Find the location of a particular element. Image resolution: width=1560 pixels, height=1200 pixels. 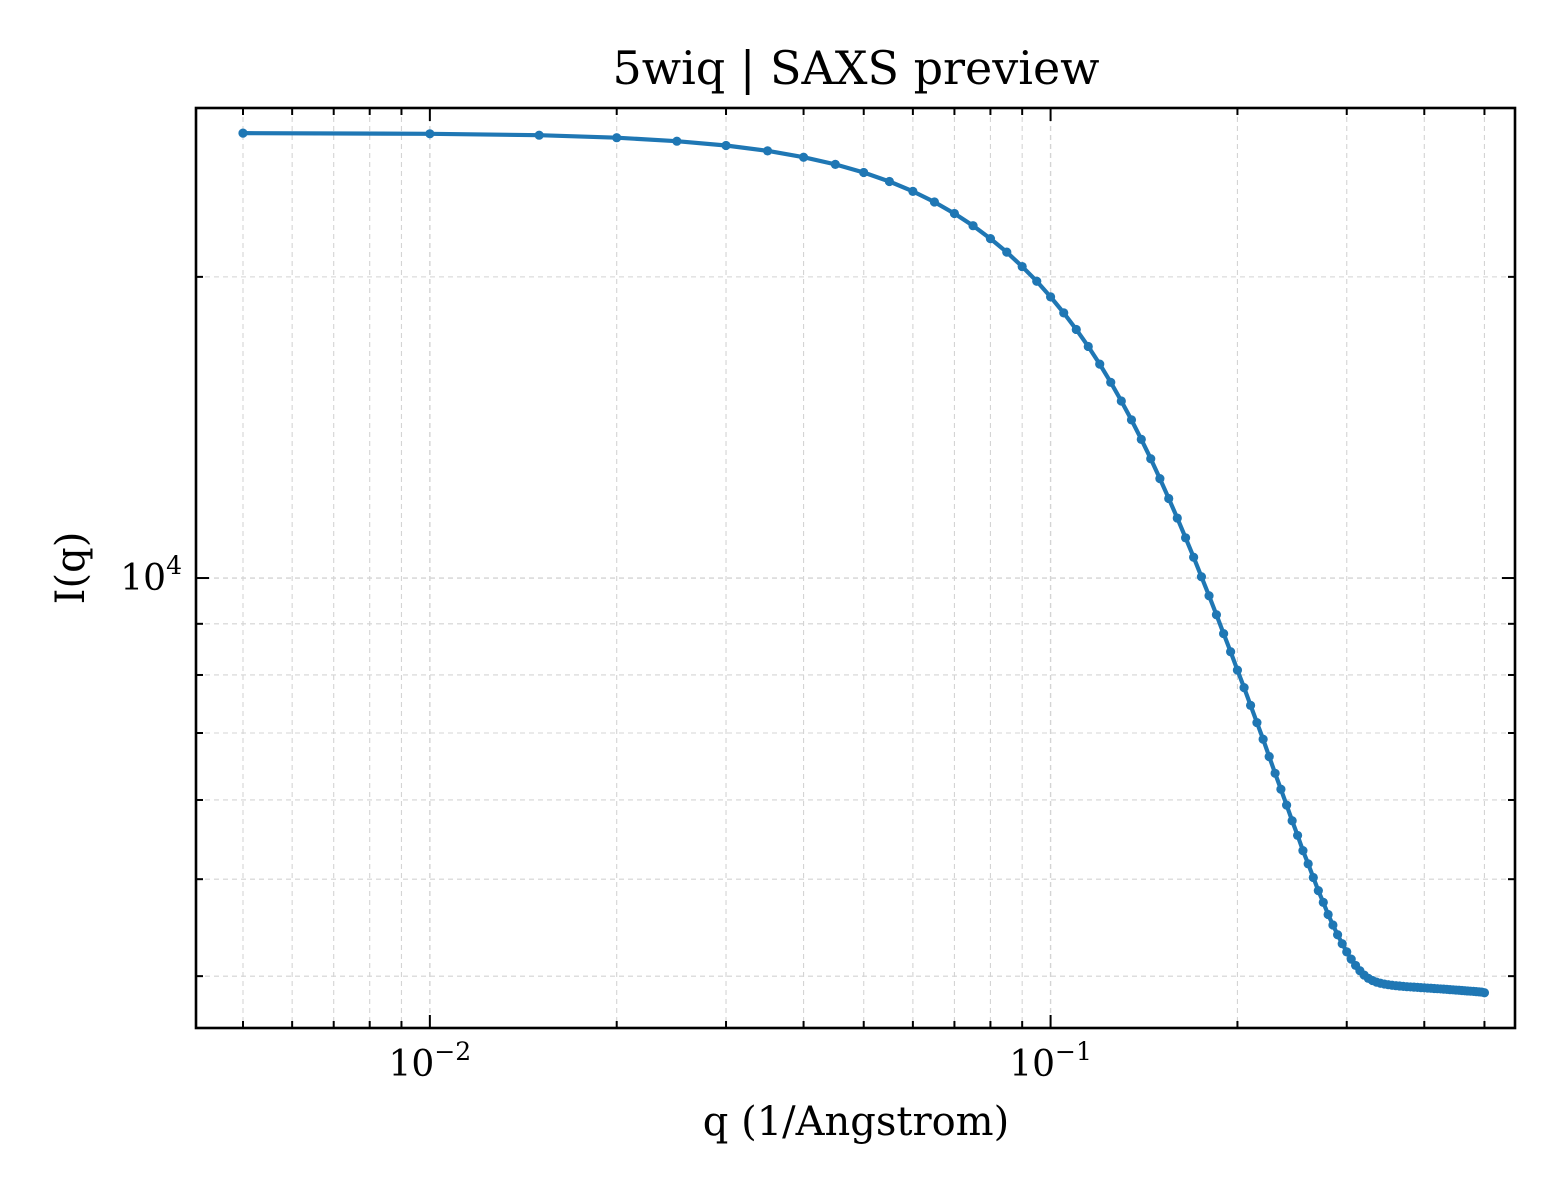

y-tick-label: 104 is located at coordinates (151, 575).